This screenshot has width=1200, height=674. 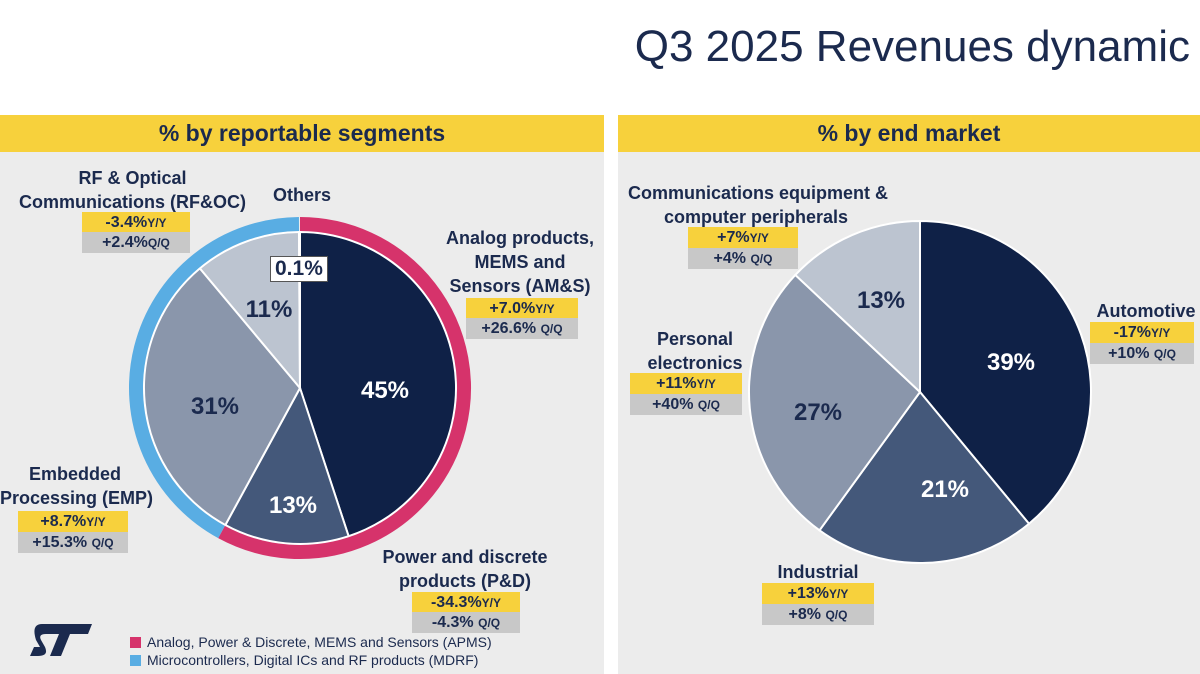 I want to click on emp-yoy-chip: +8.7%Y/Y, so click(x=73, y=521).